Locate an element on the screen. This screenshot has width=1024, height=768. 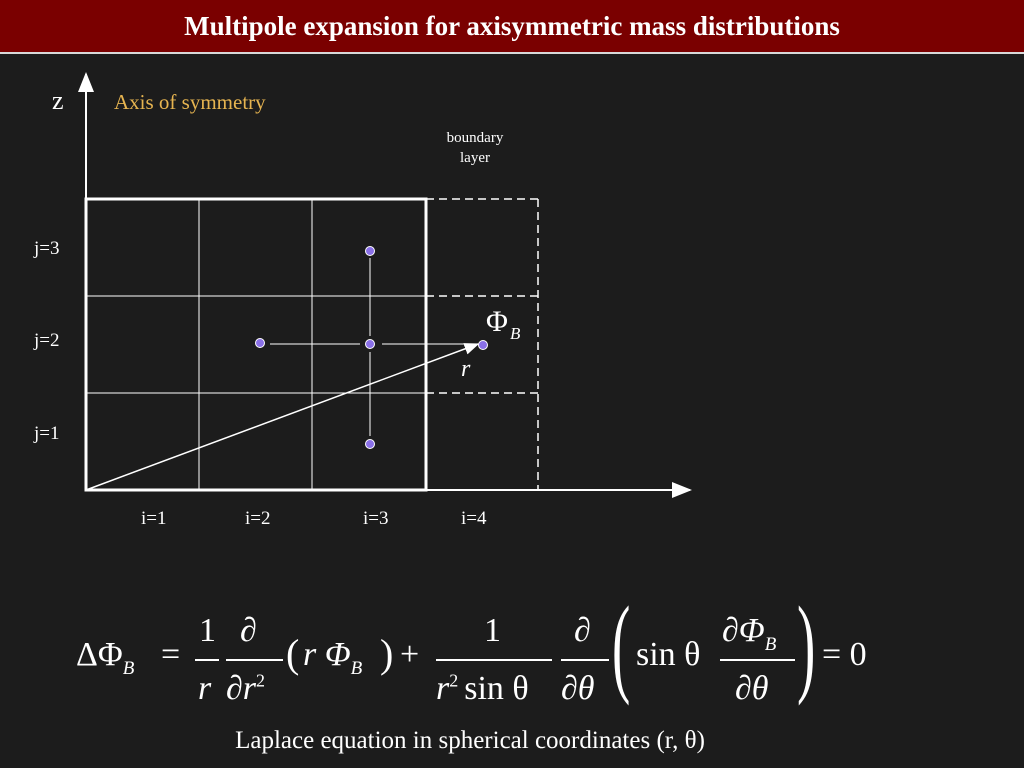
eq-frac4-bar is located at coordinates (585, 660).